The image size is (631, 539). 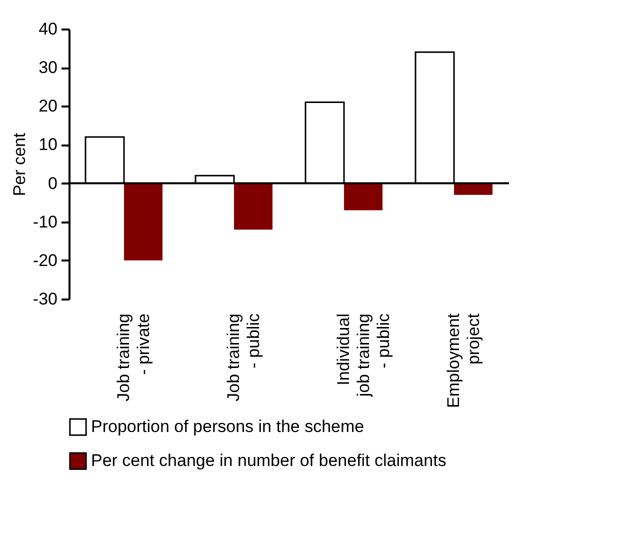 I want to click on y-tick-label: 10, so click(x=48, y=144).